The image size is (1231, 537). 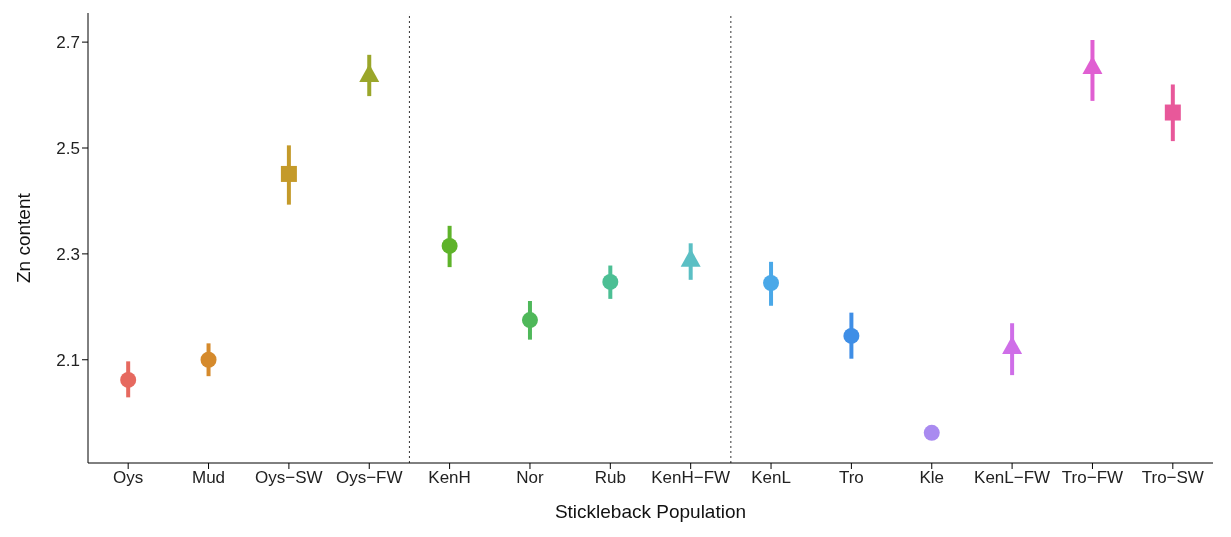 I want to click on x-tick-label: KenL−FW, so click(x=1012, y=478).